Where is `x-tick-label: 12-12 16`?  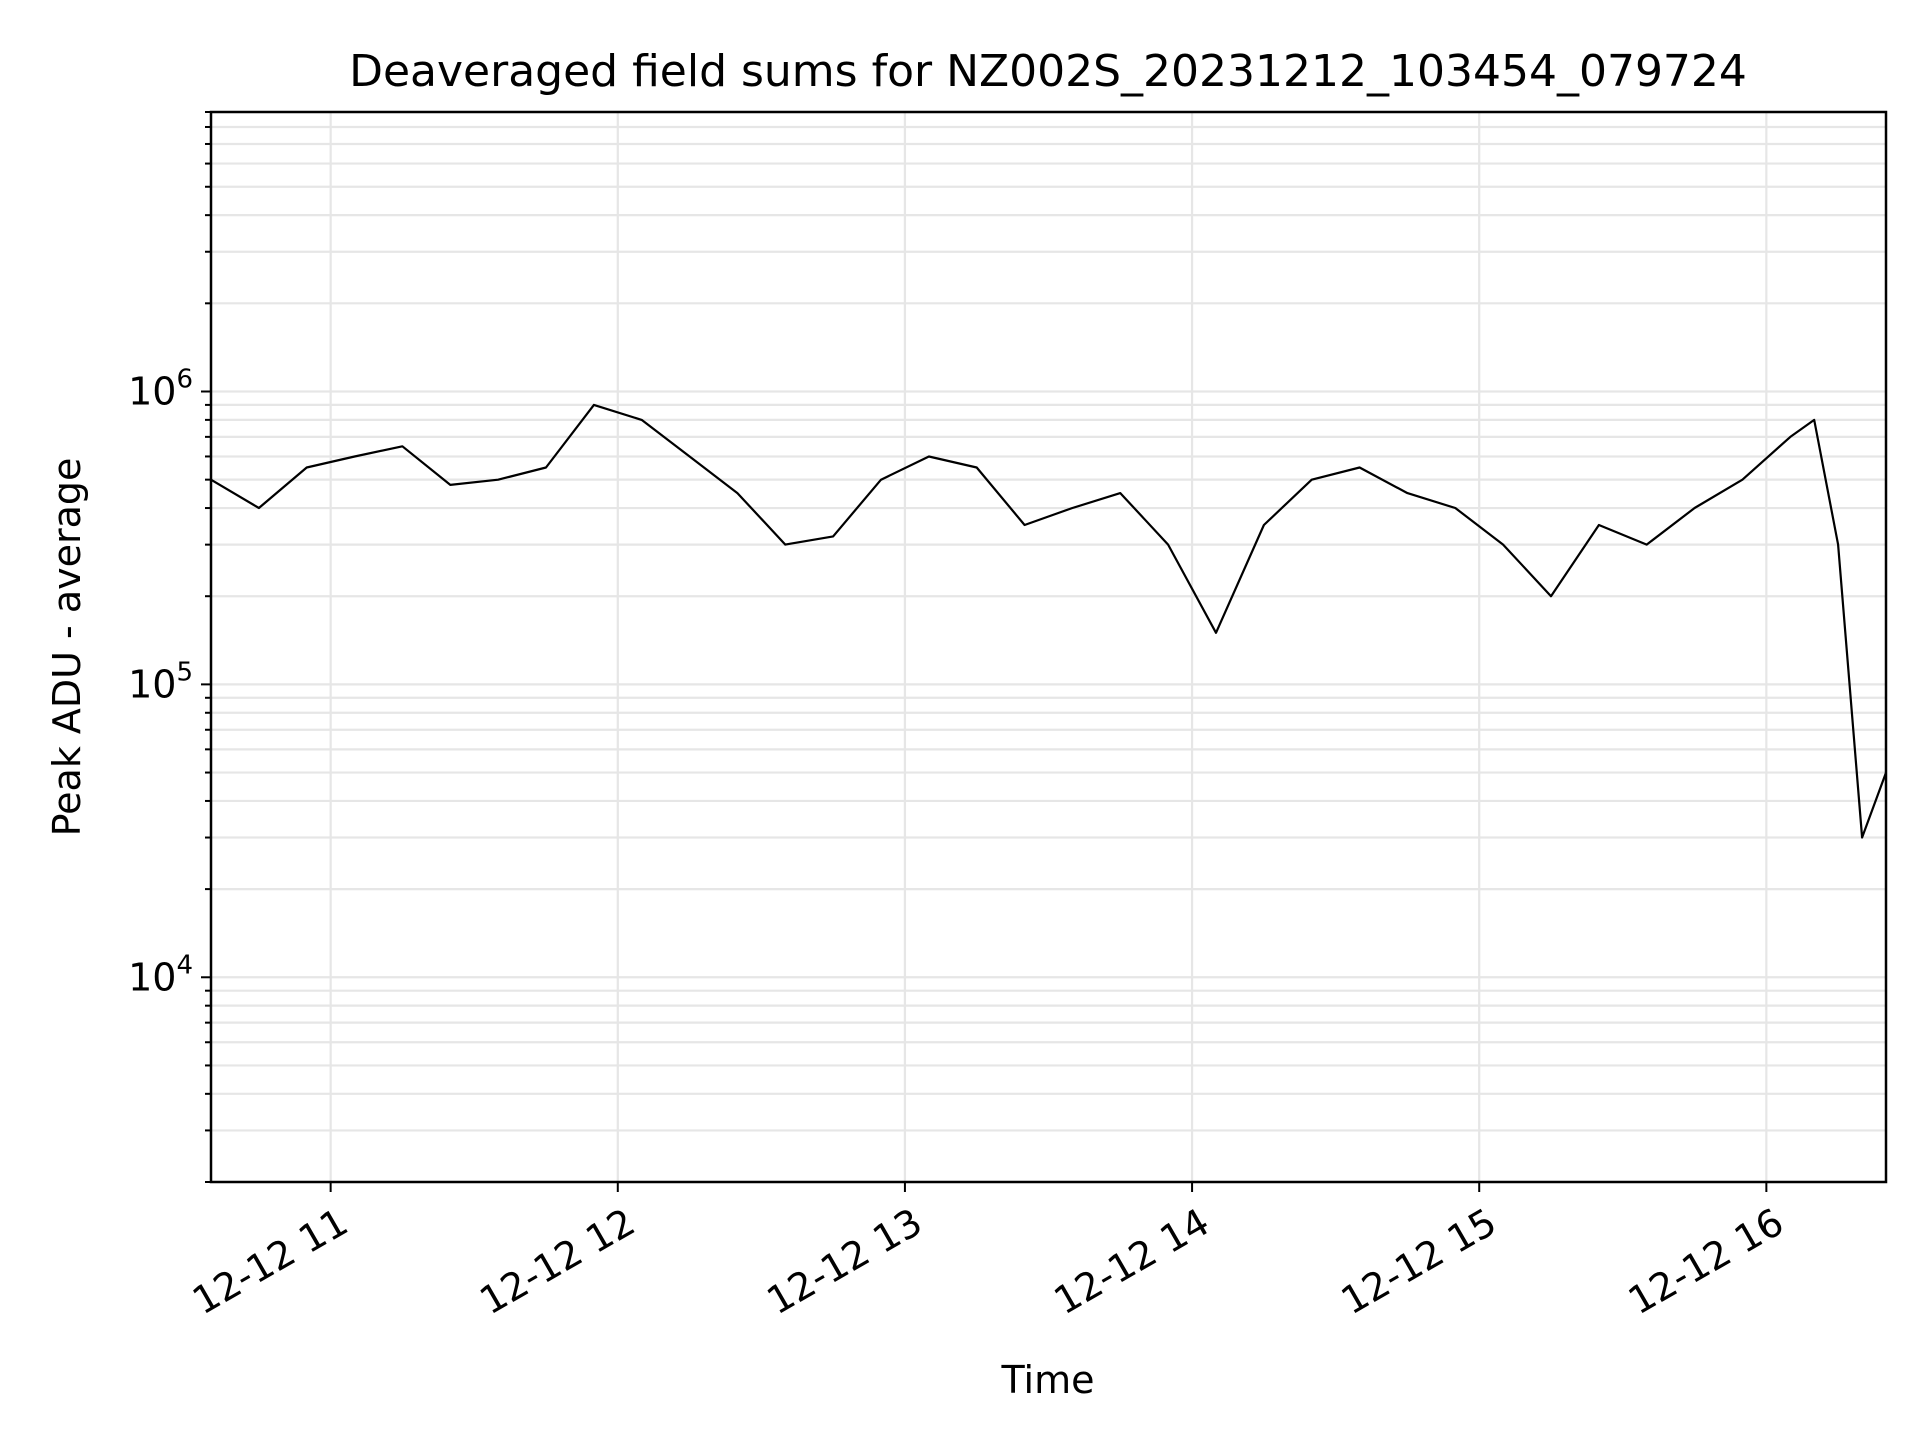
x-tick-label: 12-12 16 is located at coordinates (1706, 1262).